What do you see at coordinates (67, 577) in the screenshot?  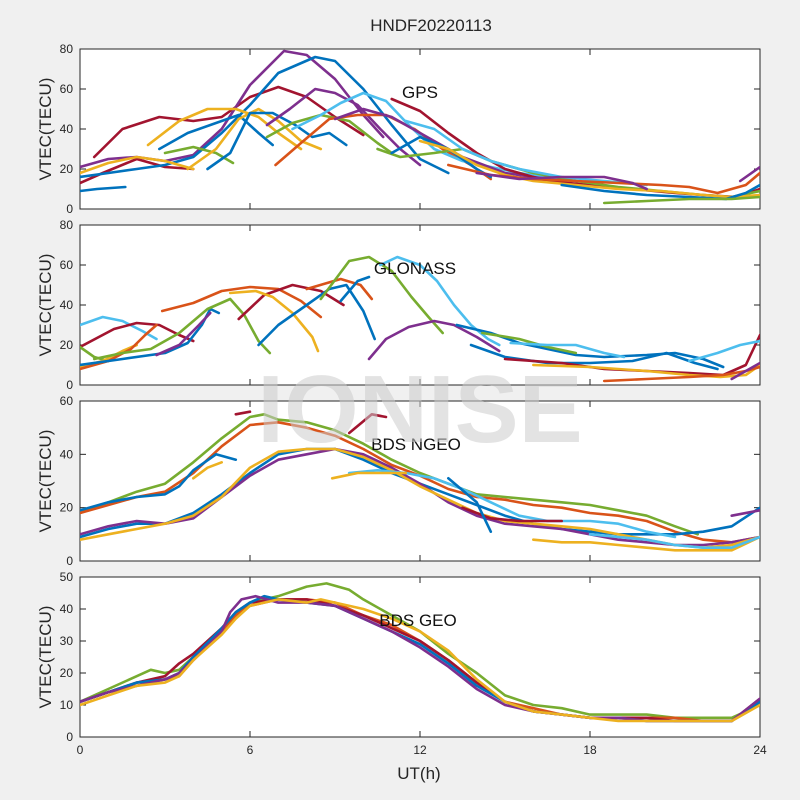 I see `y-tick-label: 50` at bounding box center [67, 577].